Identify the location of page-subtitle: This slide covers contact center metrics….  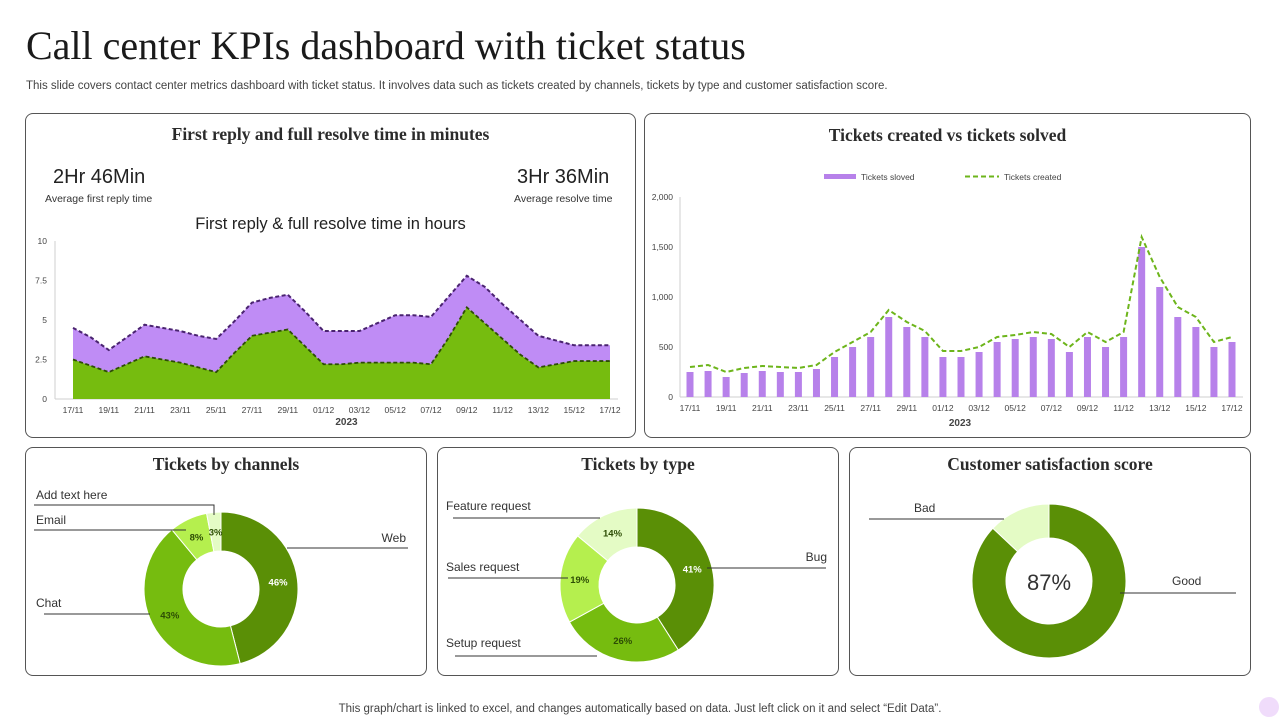
(457, 86).